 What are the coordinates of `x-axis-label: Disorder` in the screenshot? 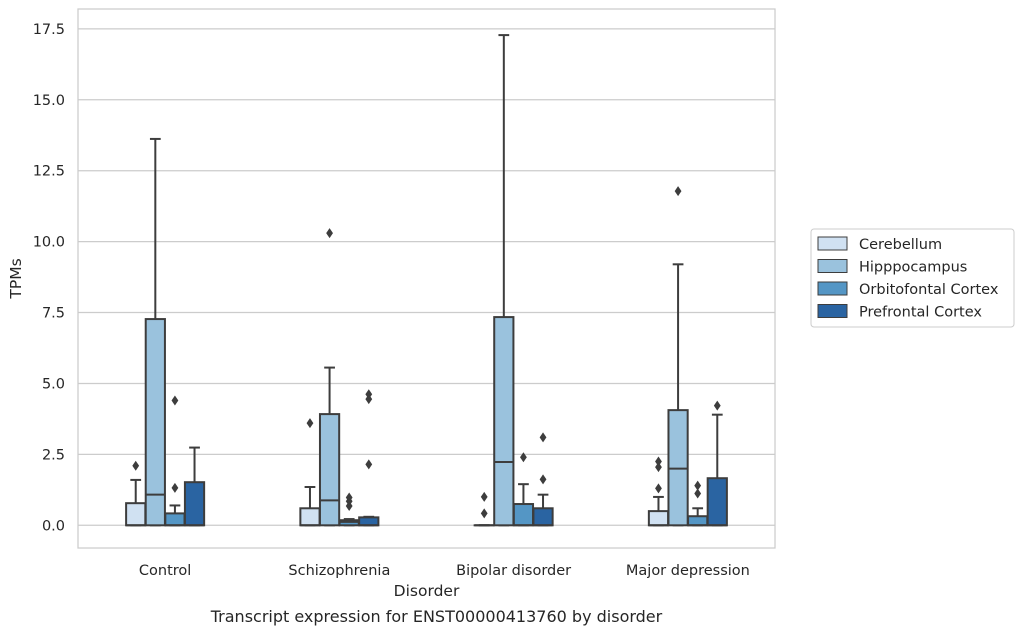 It's located at (427, 591).